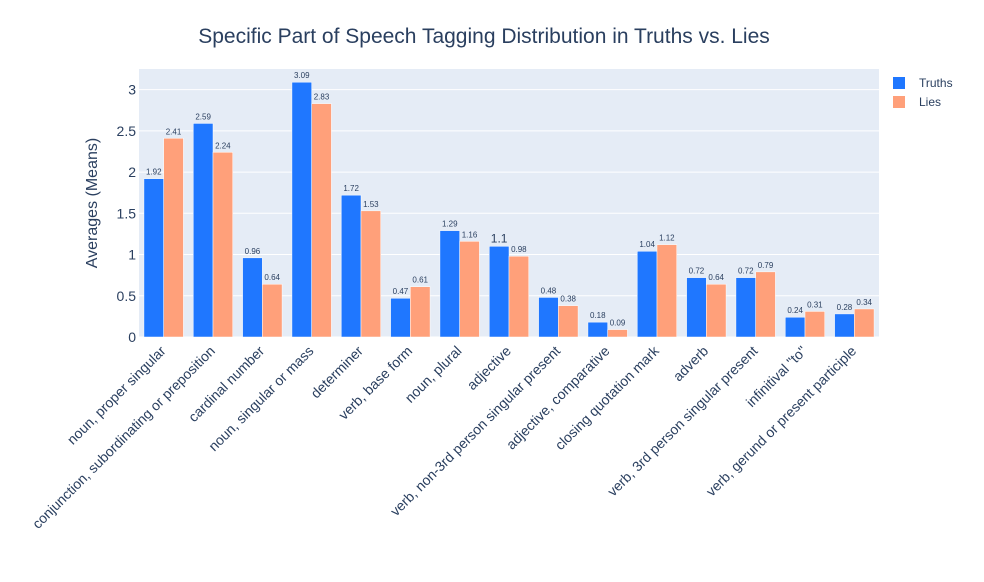 The width and height of the screenshot is (984, 582). What do you see at coordinates (930, 102) in the screenshot?
I see `legend-label-lies: Lies` at bounding box center [930, 102].